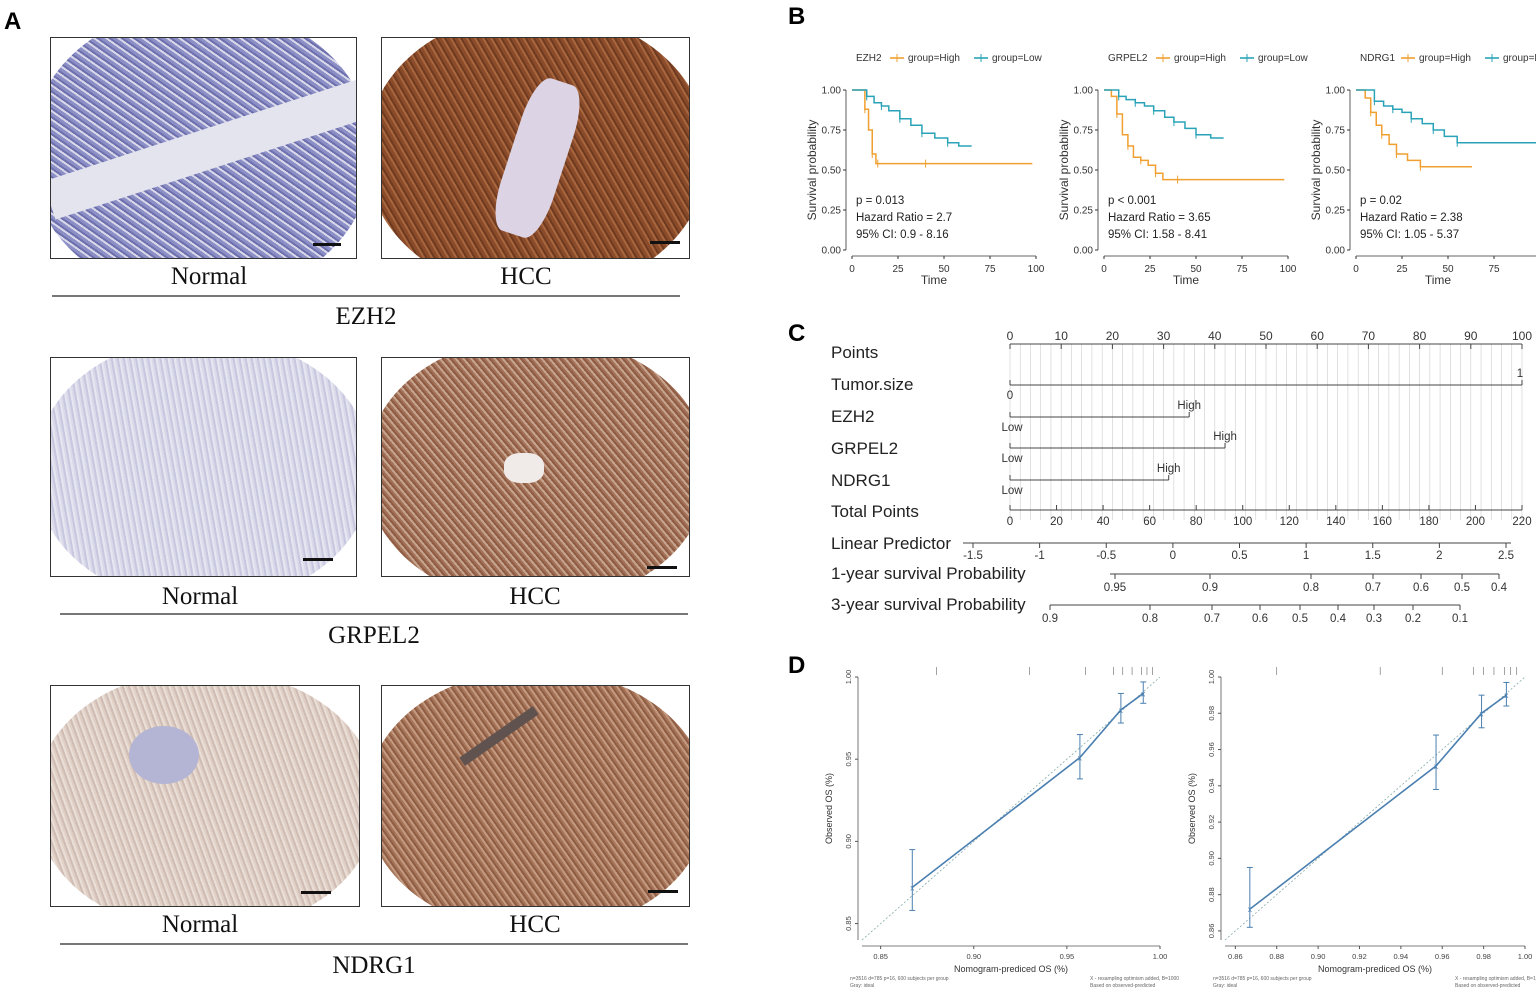 This screenshot has width=1536, height=995. Describe the element at coordinates (865, 448) in the screenshot. I see `nomogram-row-label-3: GRPEL2` at that location.